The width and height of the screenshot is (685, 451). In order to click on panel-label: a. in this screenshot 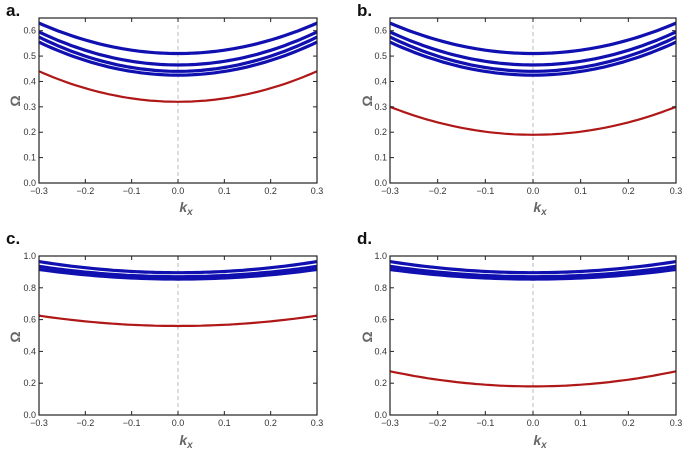, I will do `click(13, 10)`.